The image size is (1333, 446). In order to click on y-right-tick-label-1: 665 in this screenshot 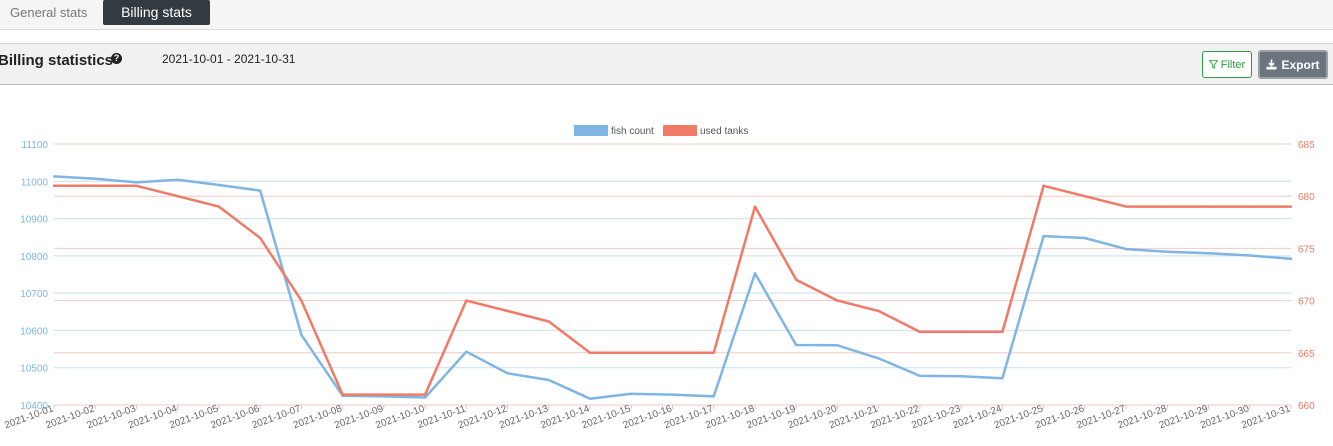, I will do `click(1306, 354)`.